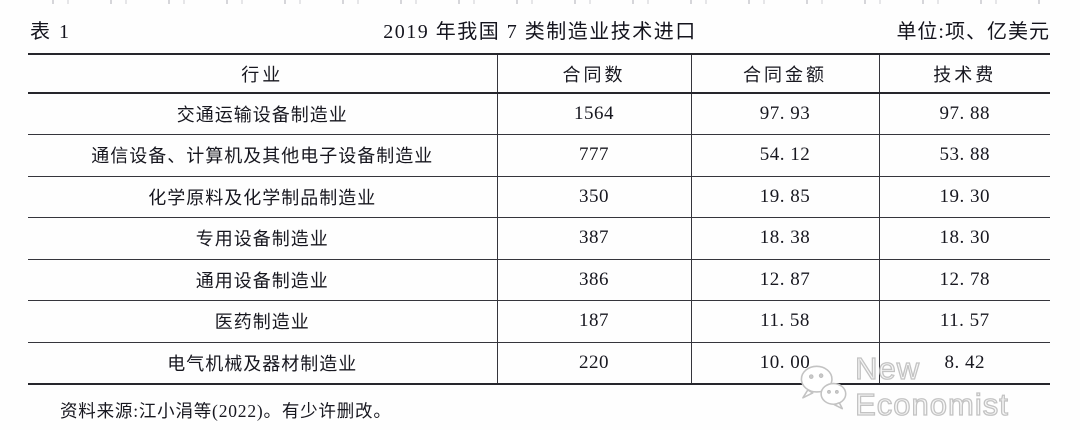  What do you see at coordinates (784, 238) in the screenshot?
I see `amount-cell: 18. 38` at bounding box center [784, 238].